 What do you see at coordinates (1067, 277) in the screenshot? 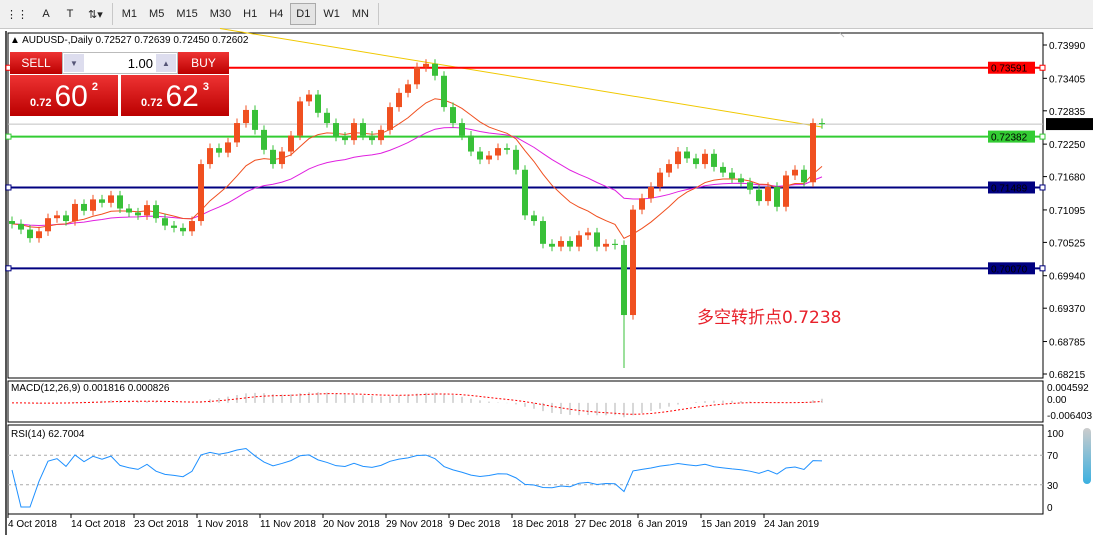
I see `price-tick-label: 0.69940` at bounding box center [1067, 277].